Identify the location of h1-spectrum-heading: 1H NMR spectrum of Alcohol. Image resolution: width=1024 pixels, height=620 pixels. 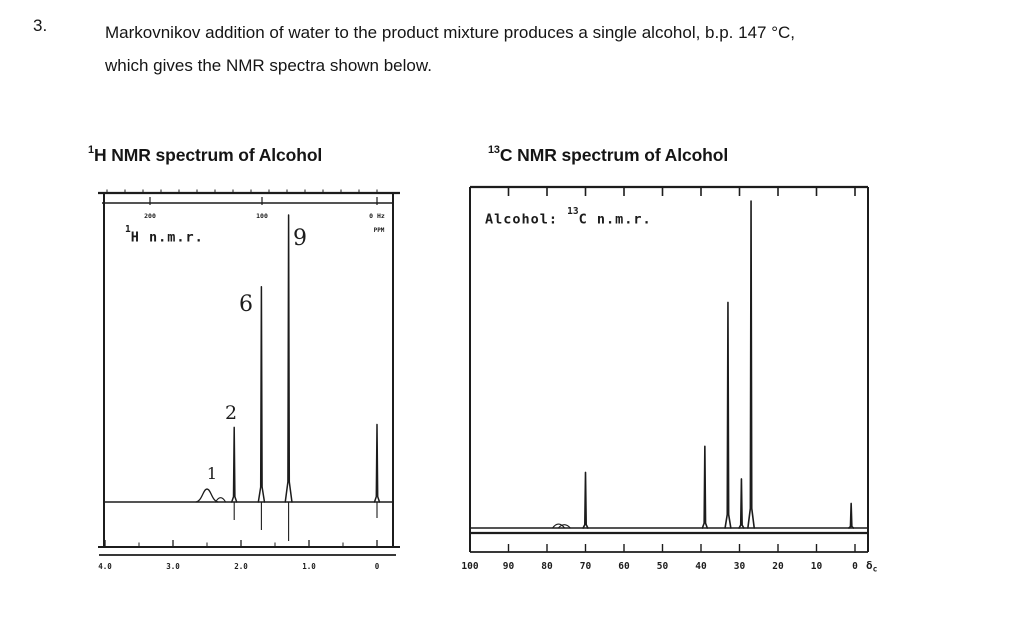
(205, 154).